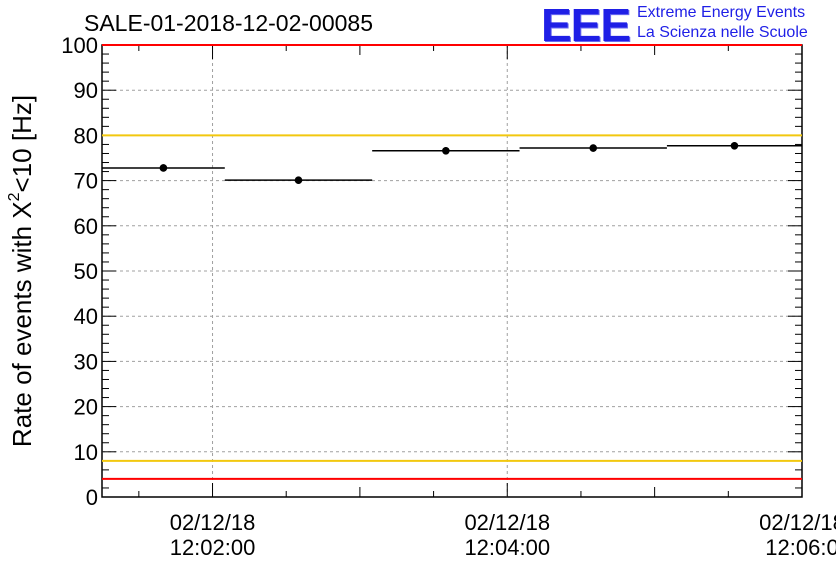 The height and width of the screenshot is (572, 836). Describe the element at coordinates (86, 407) in the screenshot. I see `y-tick-label: 20` at that location.